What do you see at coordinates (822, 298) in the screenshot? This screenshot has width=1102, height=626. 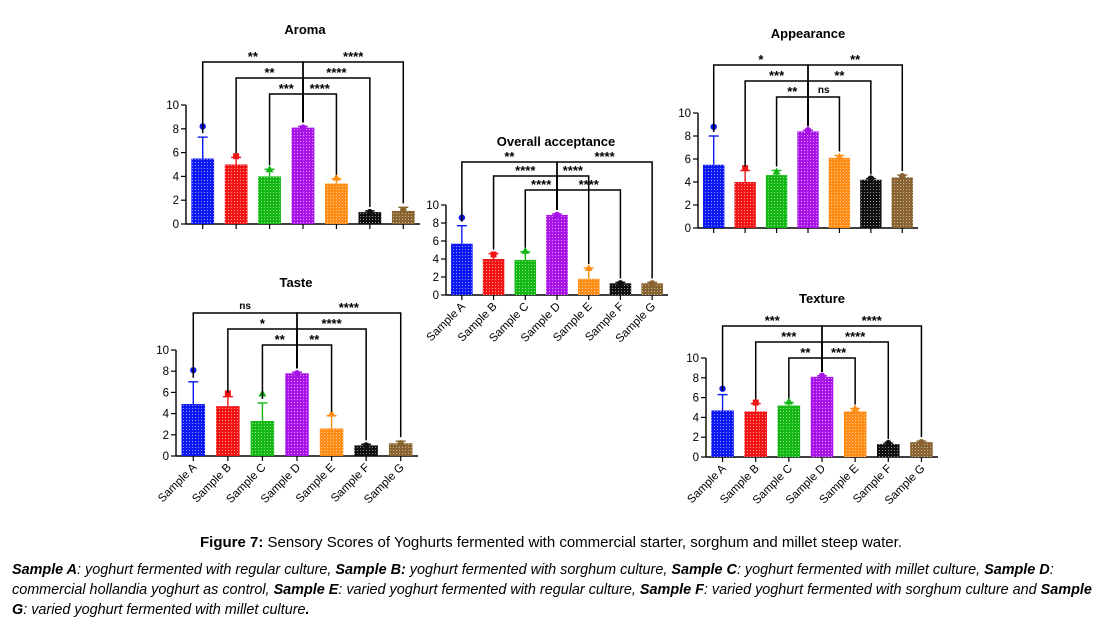 I see `chart-title: Texture` at bounding box center [822, 298].